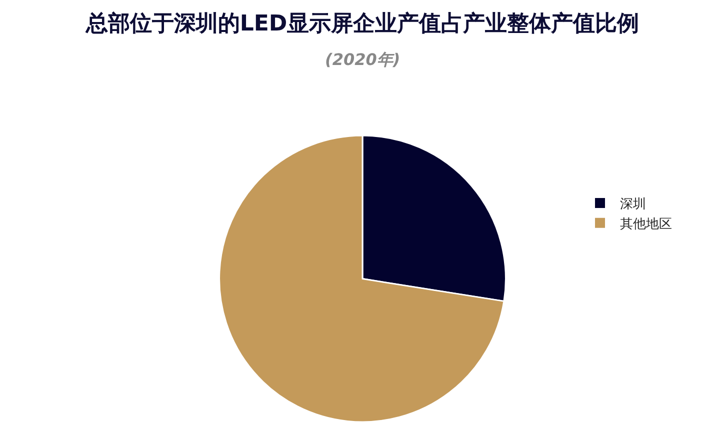 The height and width of the screenshot is (427, 725). I want to click on chart-subtitle: (2020年), so click(362, 59).